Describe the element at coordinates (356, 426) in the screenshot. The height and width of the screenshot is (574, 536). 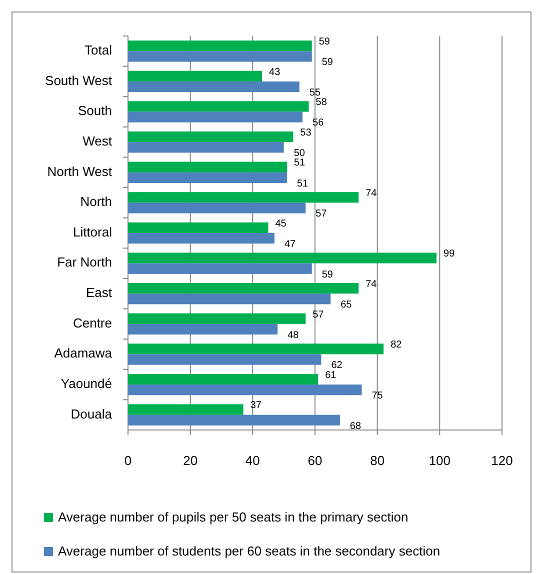
I see `data-label: 68` at that location.